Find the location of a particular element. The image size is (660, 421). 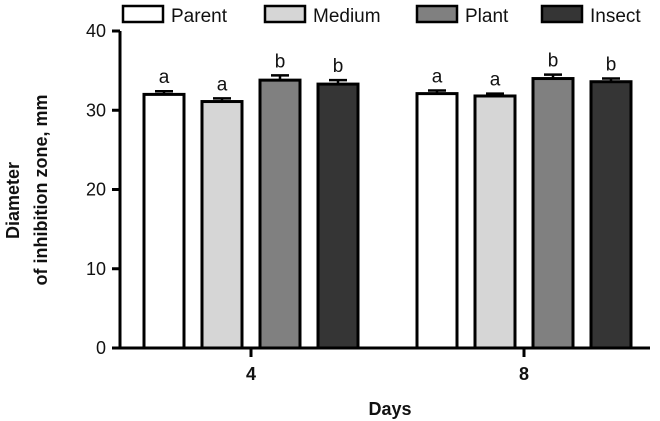

y-tick-label: 30 is located at coordinates (96, 110).